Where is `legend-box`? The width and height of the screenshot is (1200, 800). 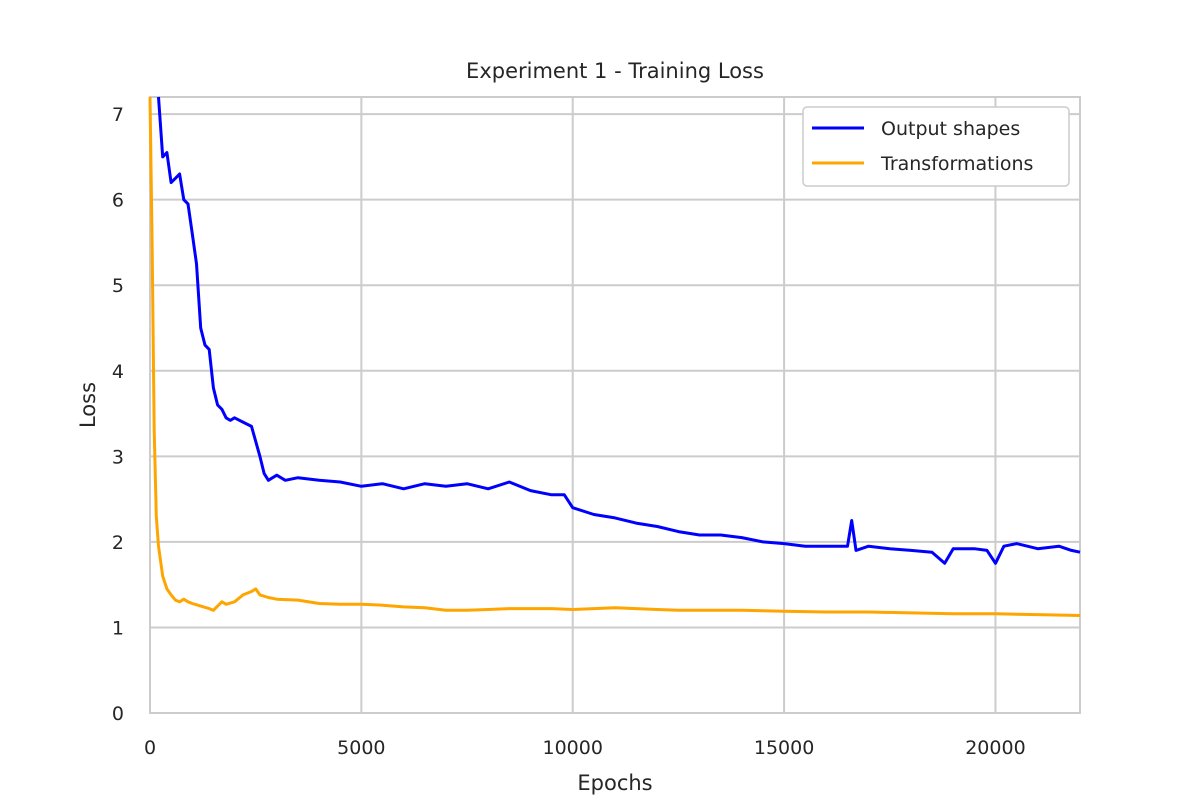
legend-box is located at coordinates (936, 146).